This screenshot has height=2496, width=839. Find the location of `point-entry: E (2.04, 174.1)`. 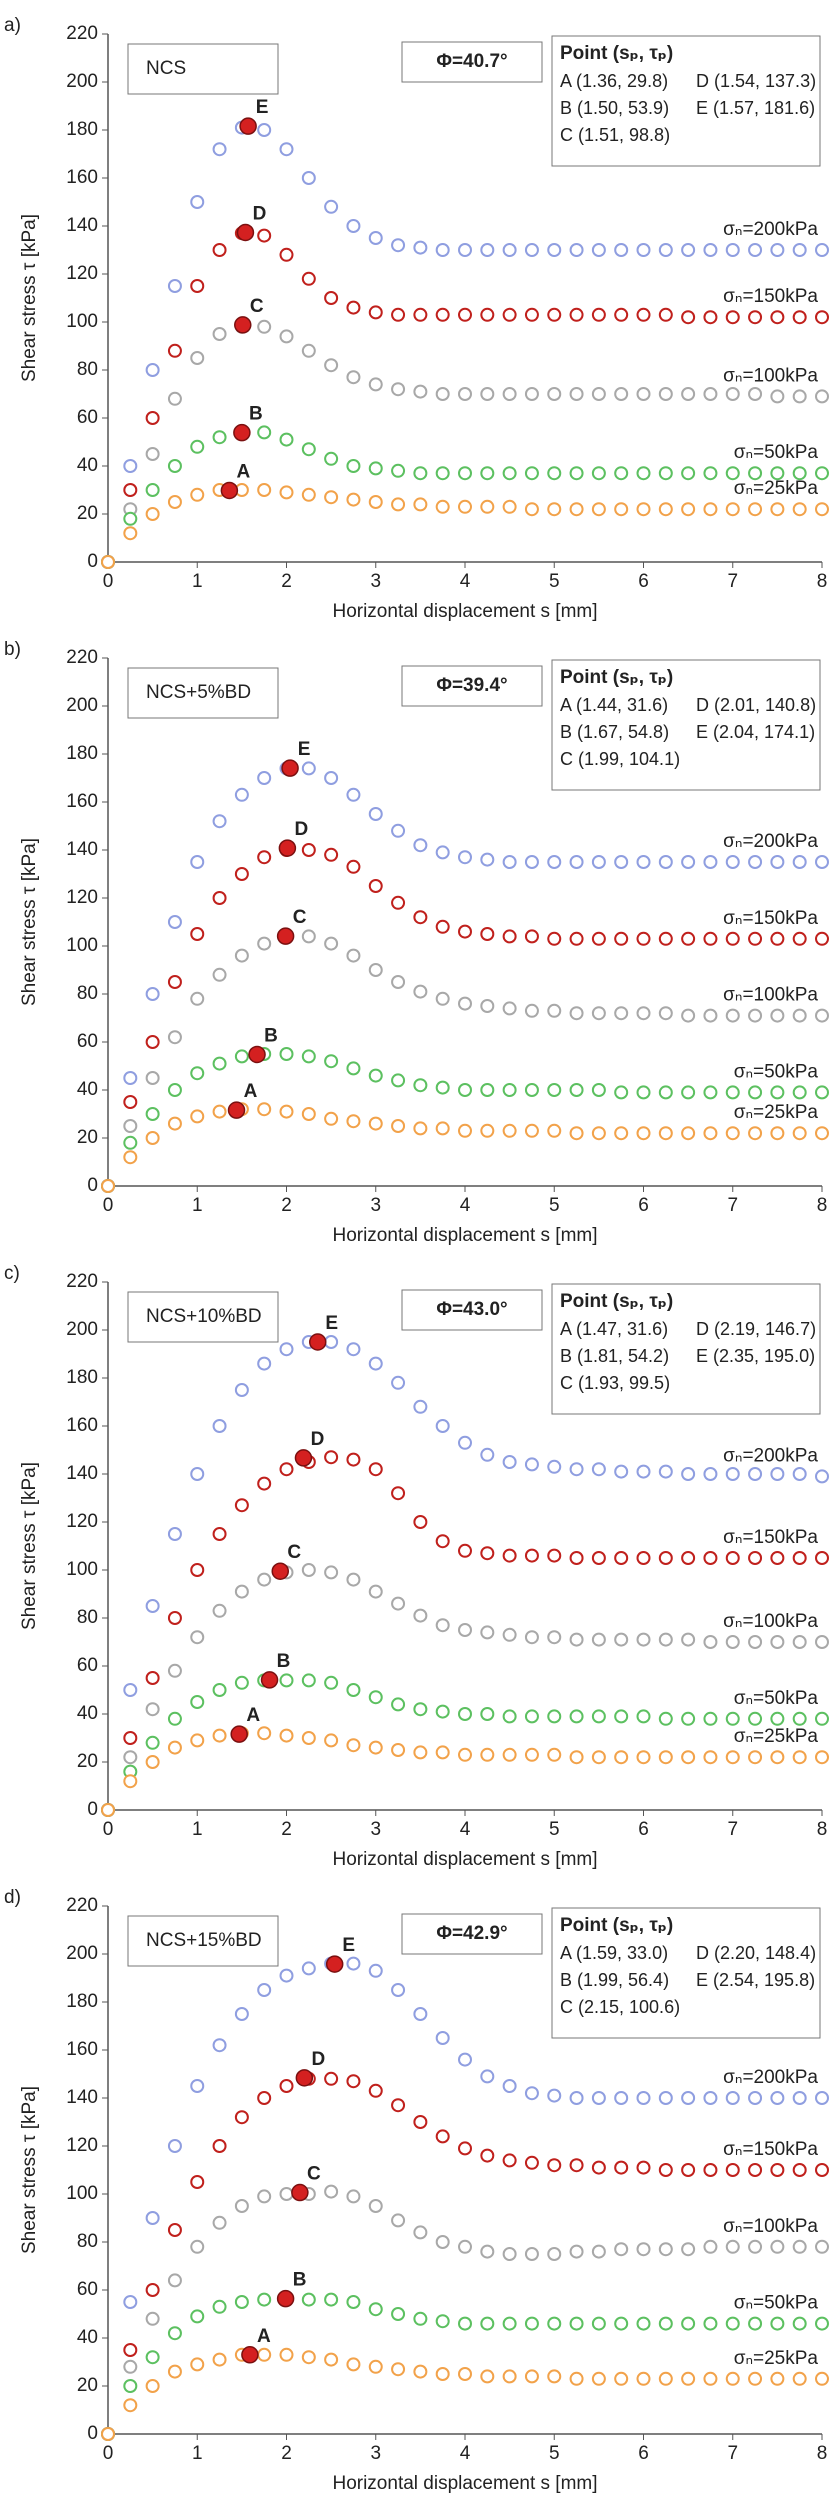

point-entry: E (2.04, 174.1) is located at coordinates (755, 732).